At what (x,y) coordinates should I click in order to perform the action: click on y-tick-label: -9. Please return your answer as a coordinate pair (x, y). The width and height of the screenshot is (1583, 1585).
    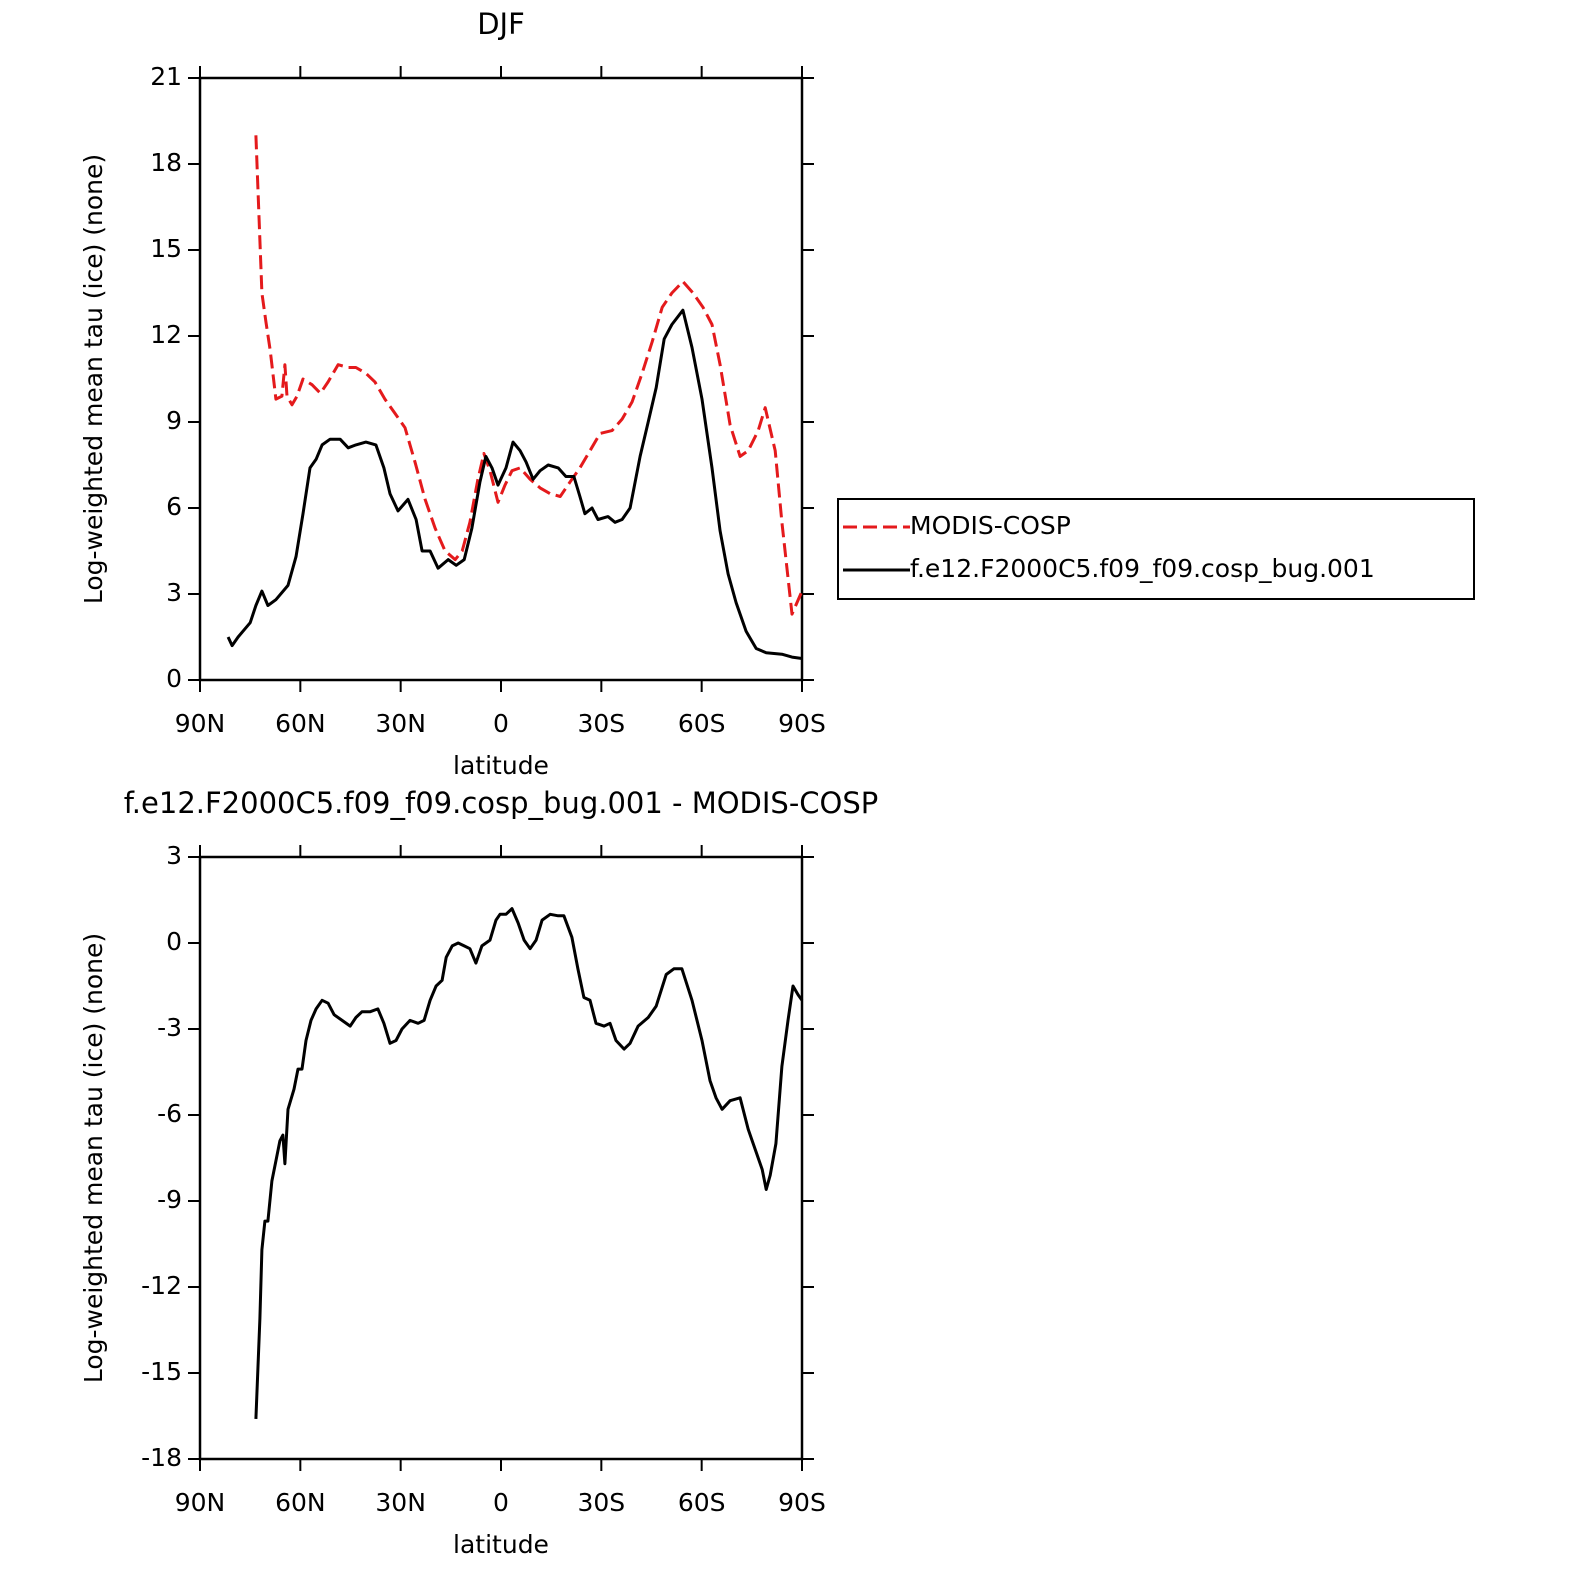
    Looking at the image, I should click on (169, 1199).